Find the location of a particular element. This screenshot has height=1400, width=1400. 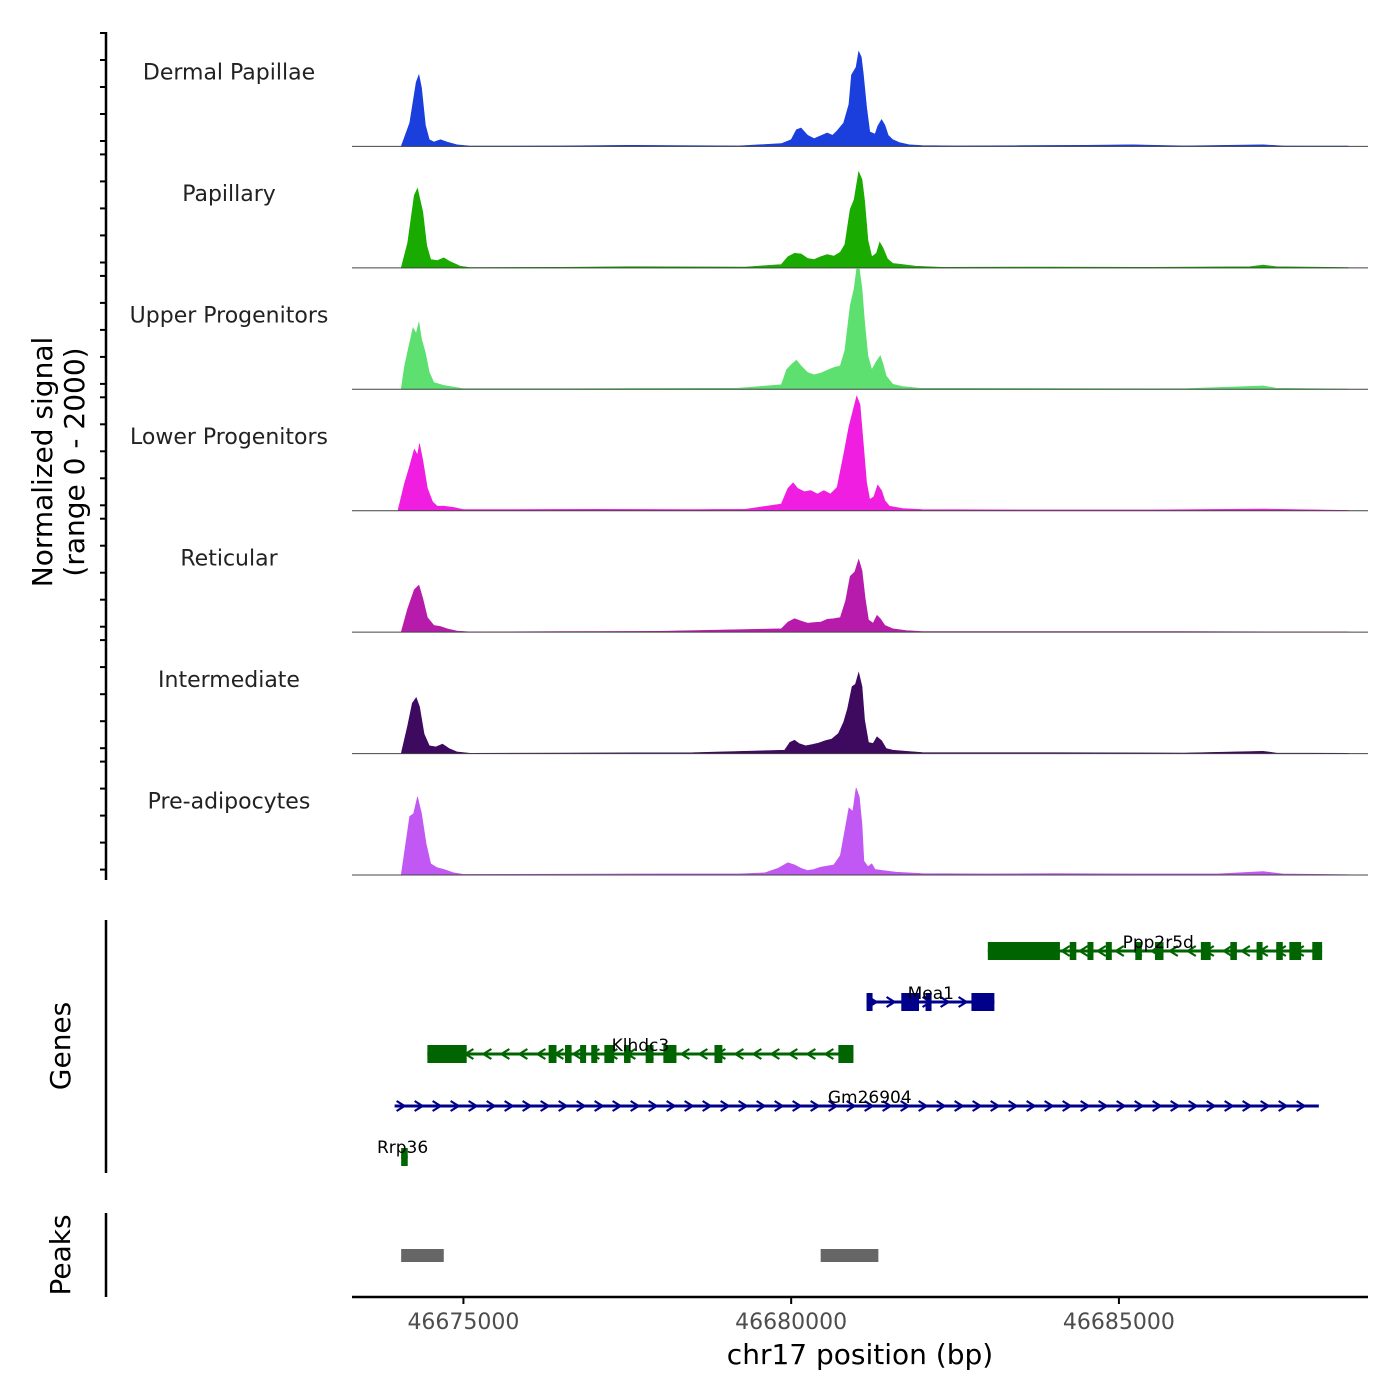

track-label-reticular: Reticular is located at coordinates (229, 558).